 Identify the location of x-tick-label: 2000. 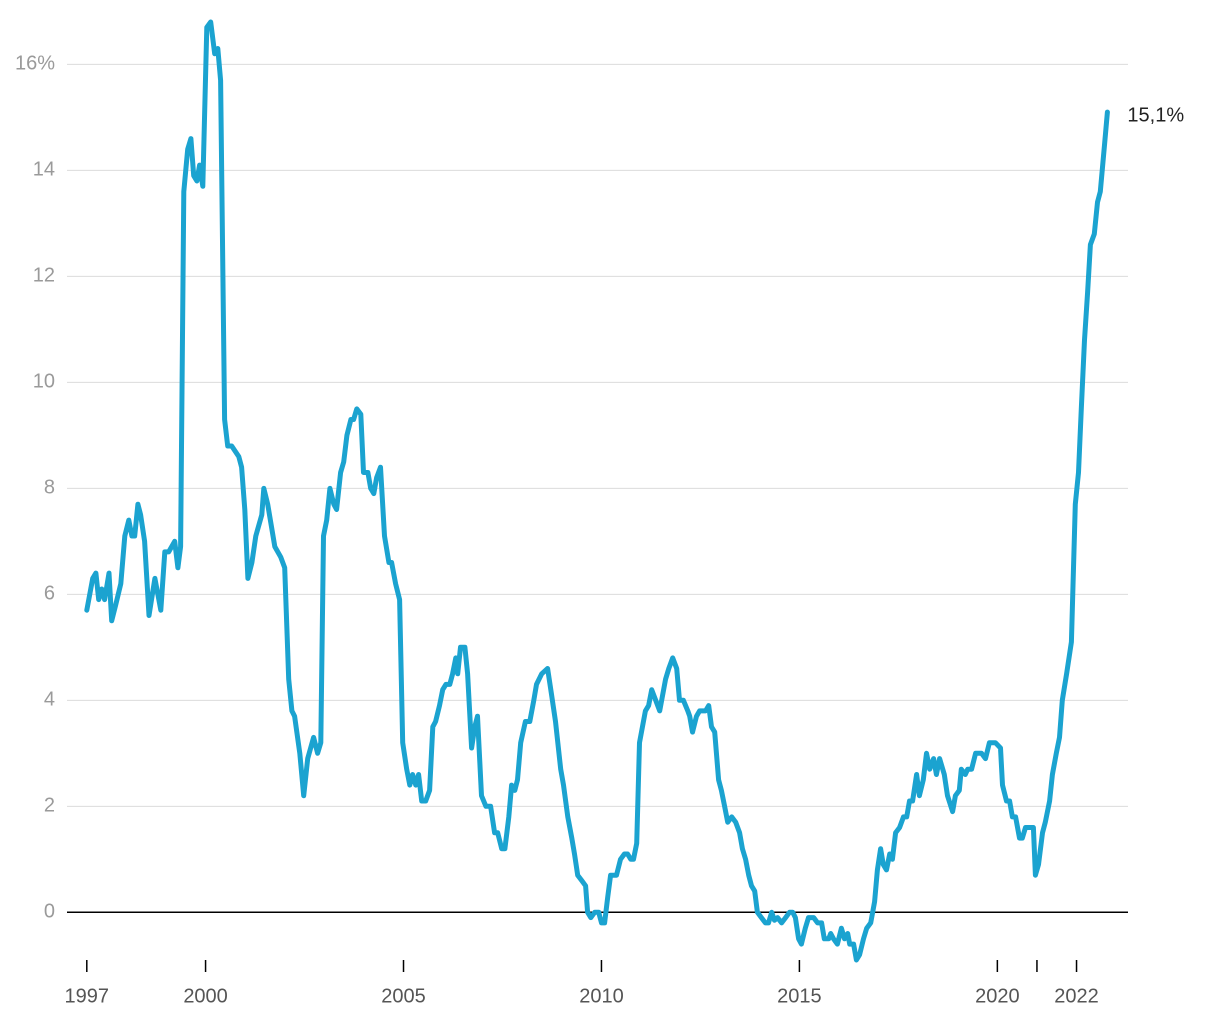
(205, 996).